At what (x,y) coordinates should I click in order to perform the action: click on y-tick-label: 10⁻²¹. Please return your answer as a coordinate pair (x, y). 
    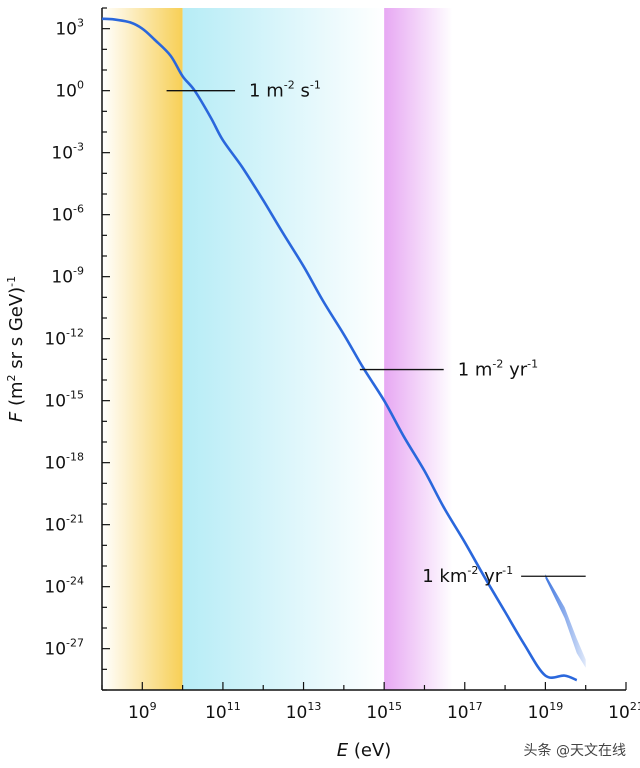
    Looking at the image, I should click on (64, 524).